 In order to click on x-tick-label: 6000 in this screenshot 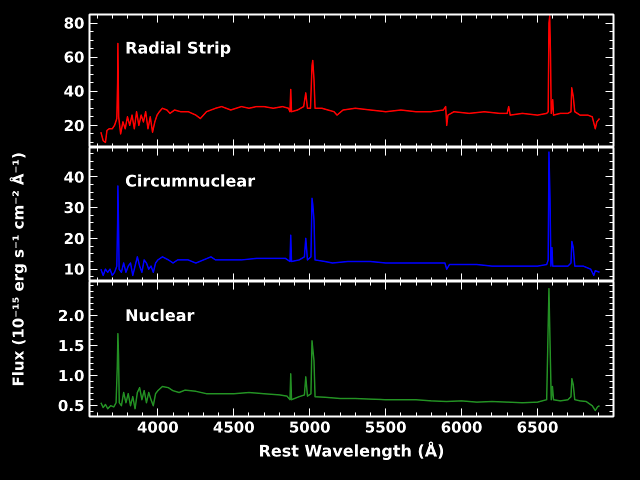, I will do `click(461, 427)`.